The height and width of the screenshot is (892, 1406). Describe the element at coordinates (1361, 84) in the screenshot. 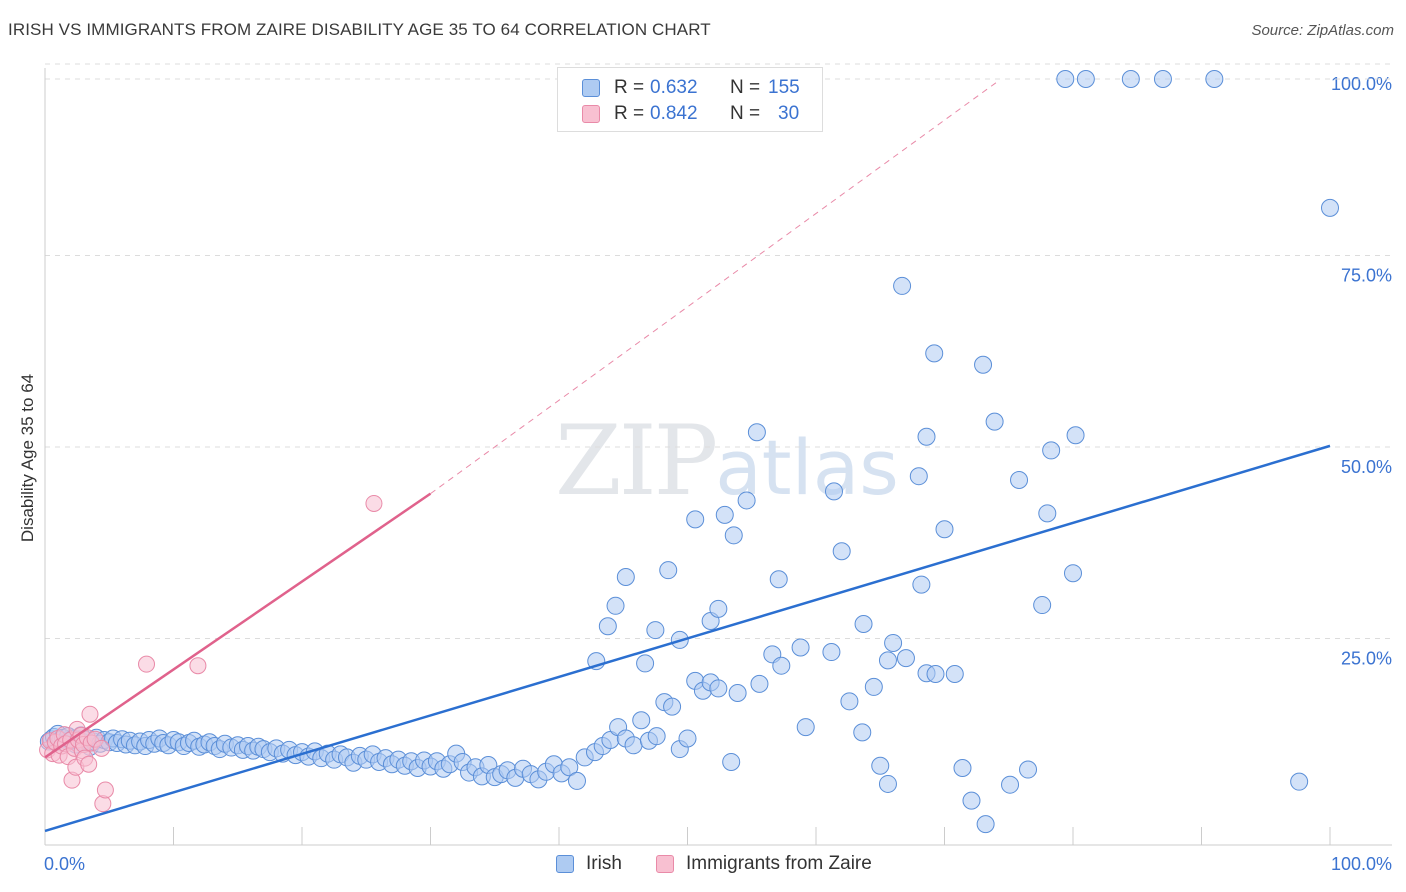

I see `y-tick-label: 100.0%` at that location.